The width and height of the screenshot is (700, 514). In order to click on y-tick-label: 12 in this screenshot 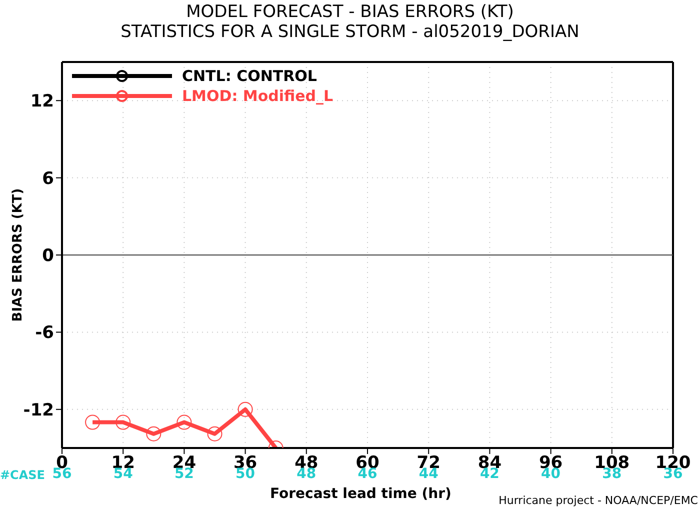, I will do `click(42, 102)`.